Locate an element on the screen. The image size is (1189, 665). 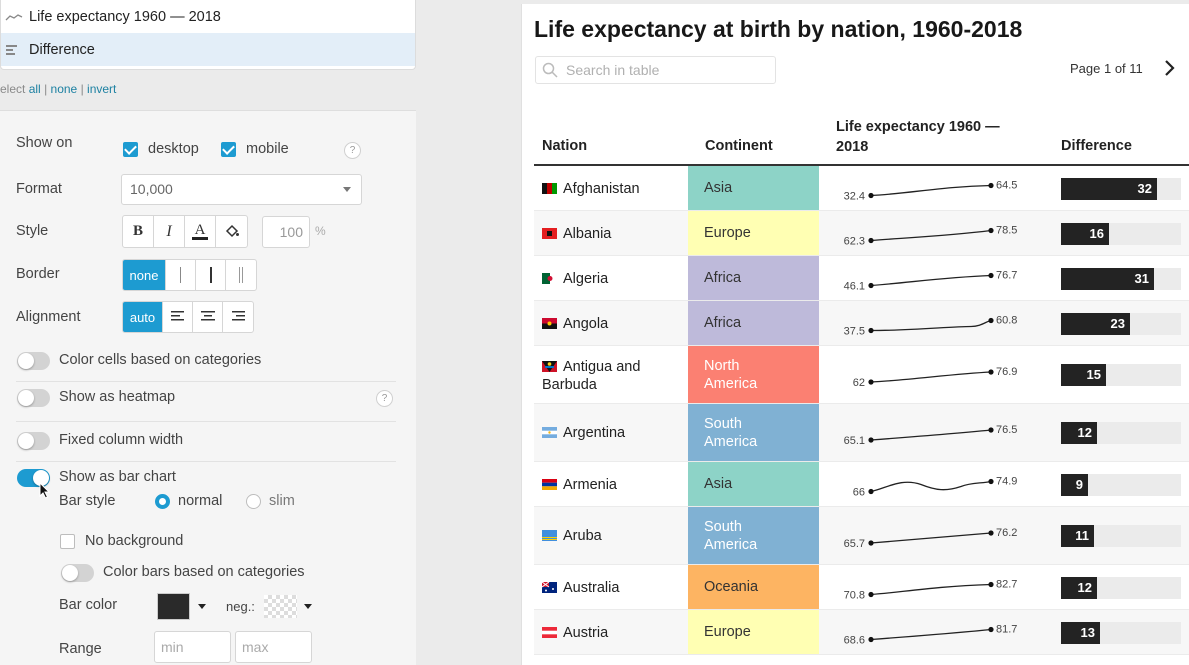
align-left-button is located at coordinates (178, 317).